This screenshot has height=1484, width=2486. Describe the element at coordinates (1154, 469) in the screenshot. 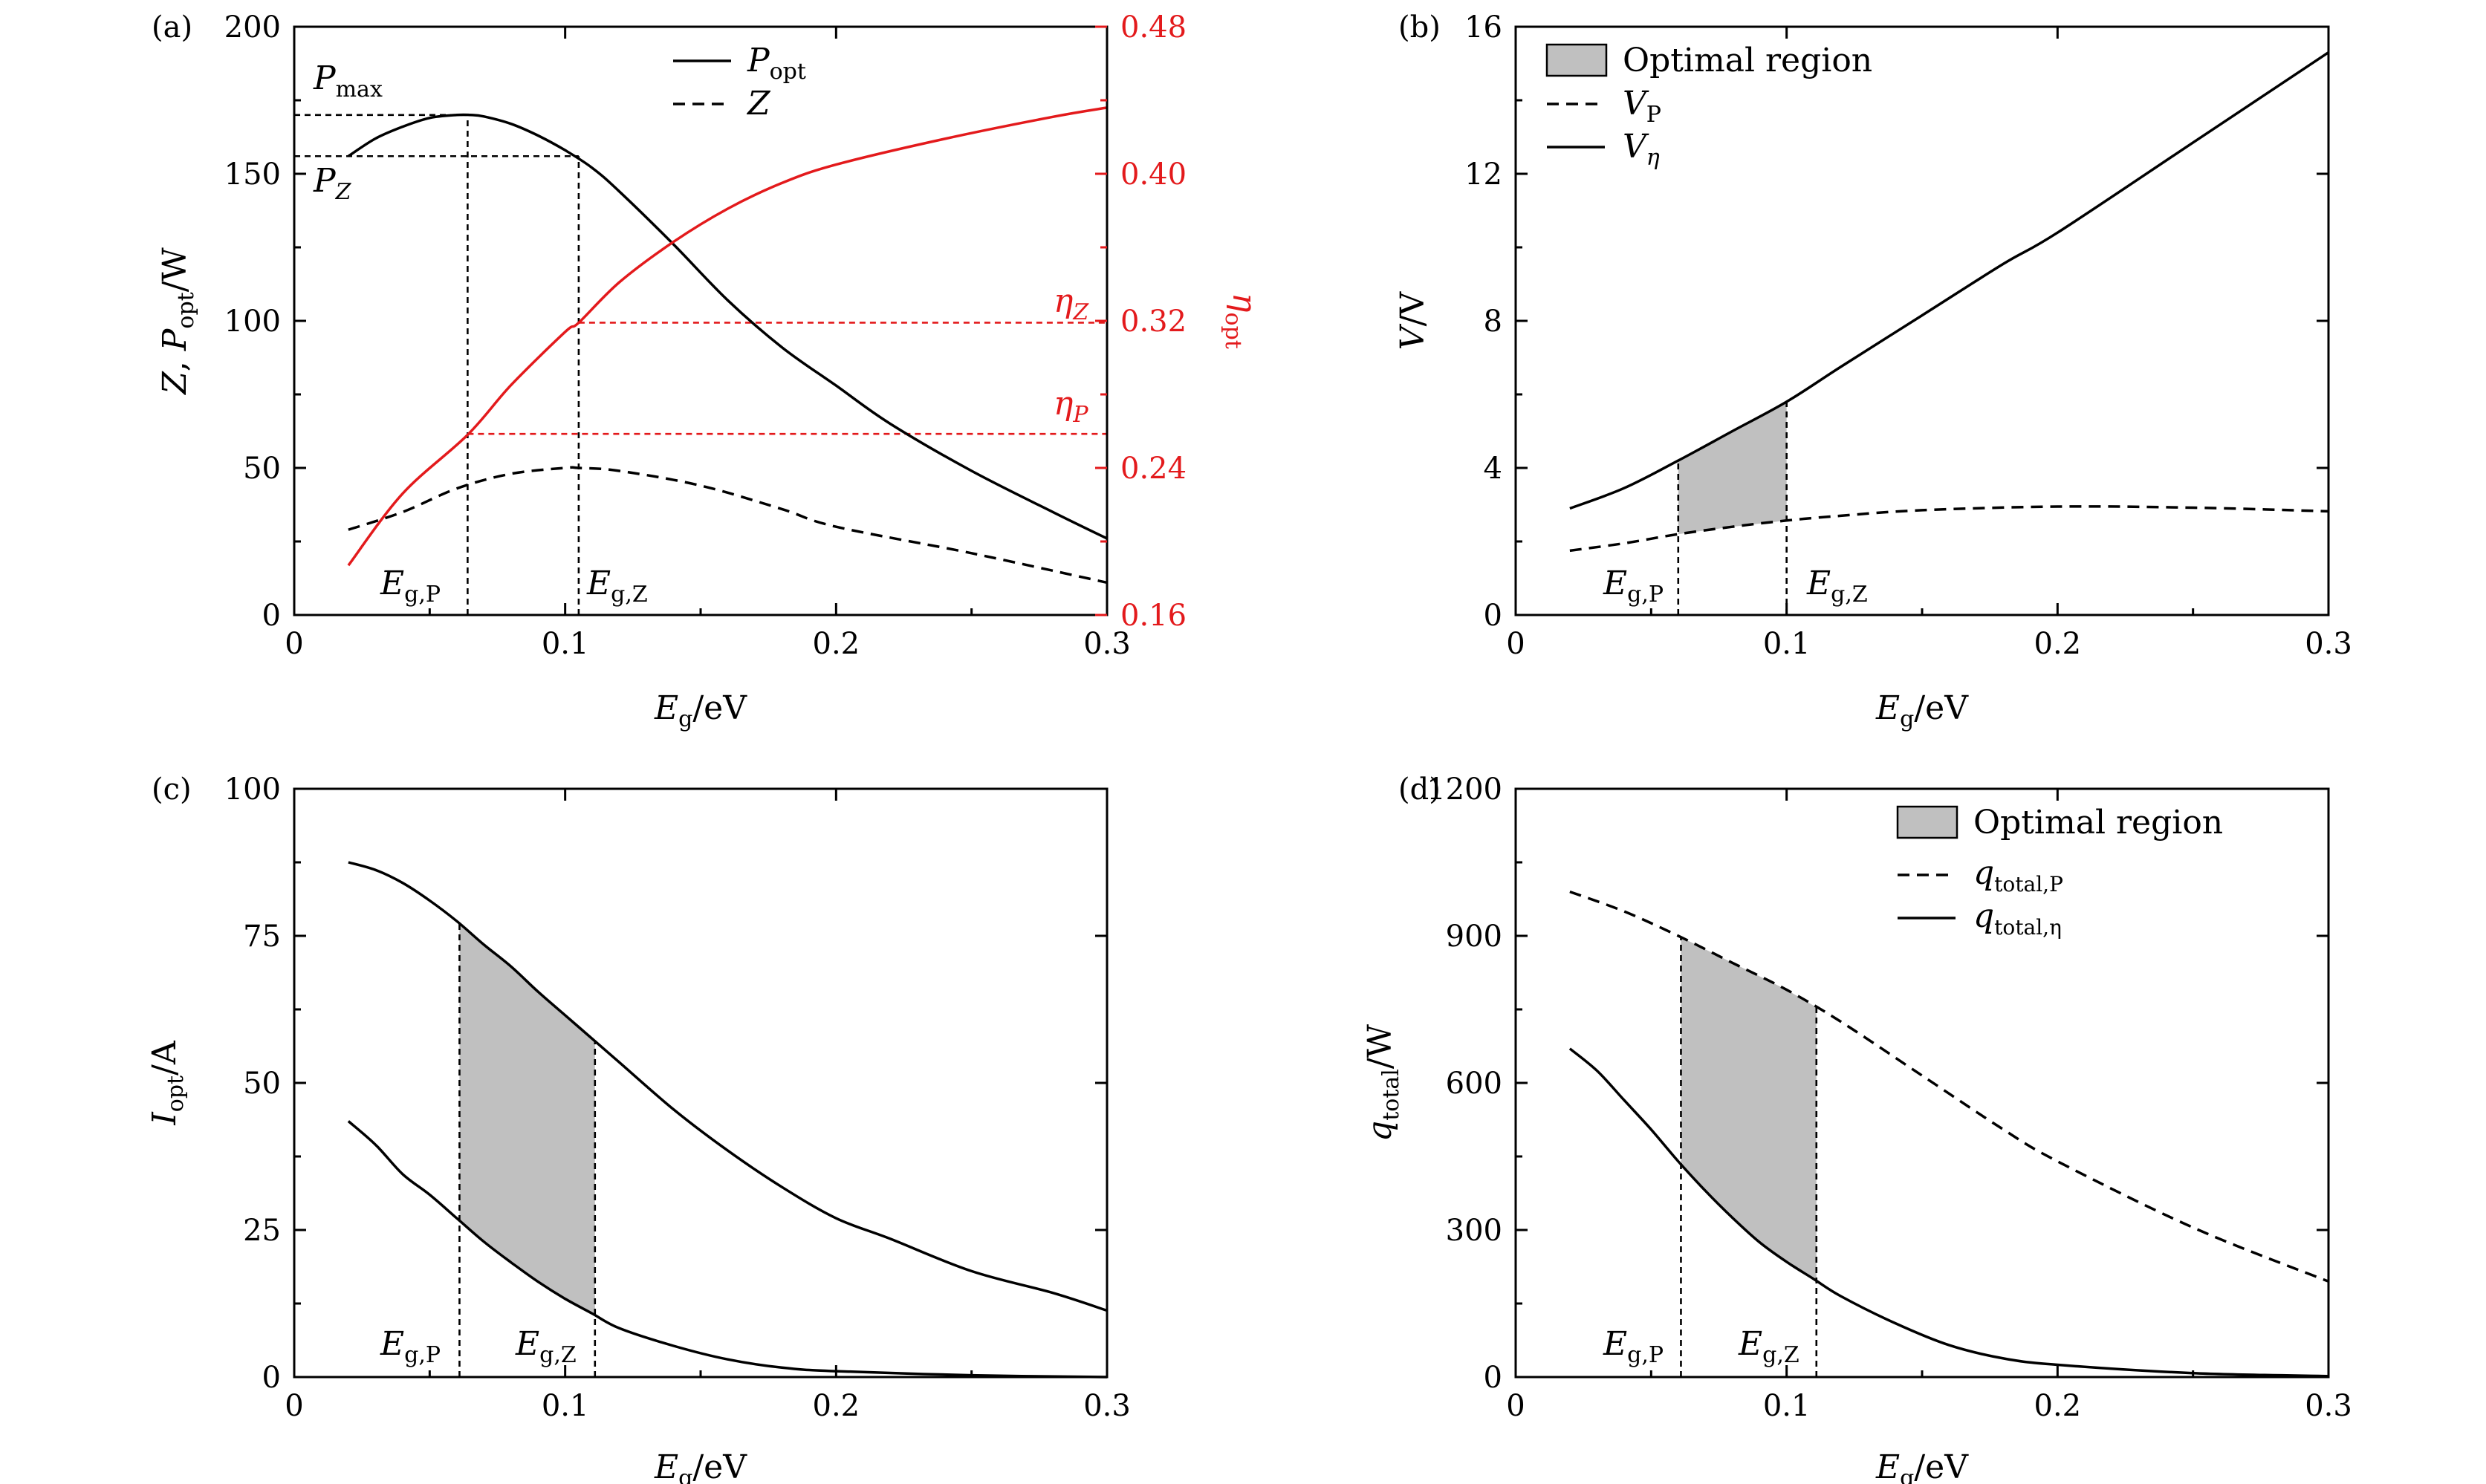

I see `y2-tick-label: 0.24` at that location.